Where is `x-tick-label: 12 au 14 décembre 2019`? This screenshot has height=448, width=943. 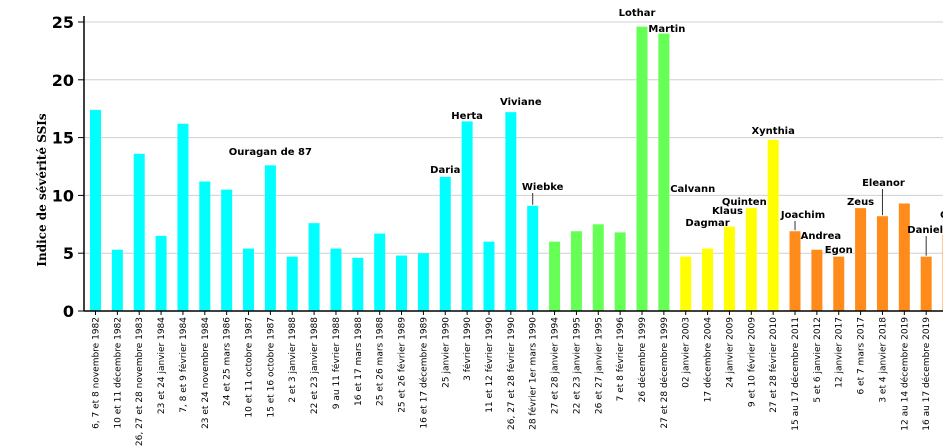
x-tick-label: 12 au 14 décembre 2019 is located at coordinates (904, 374).